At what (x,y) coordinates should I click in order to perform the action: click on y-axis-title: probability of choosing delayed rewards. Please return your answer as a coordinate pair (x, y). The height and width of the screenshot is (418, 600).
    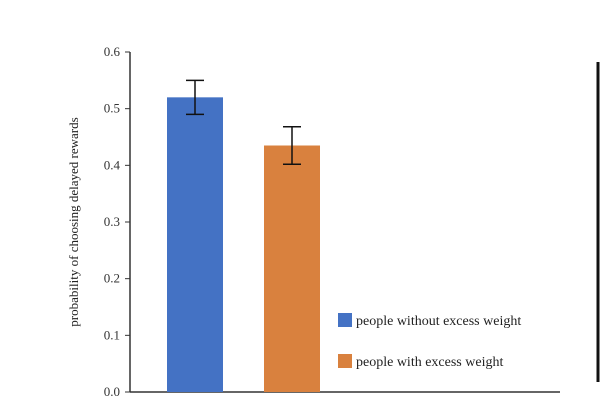
    Looking at the image, I should click on (73, 221).